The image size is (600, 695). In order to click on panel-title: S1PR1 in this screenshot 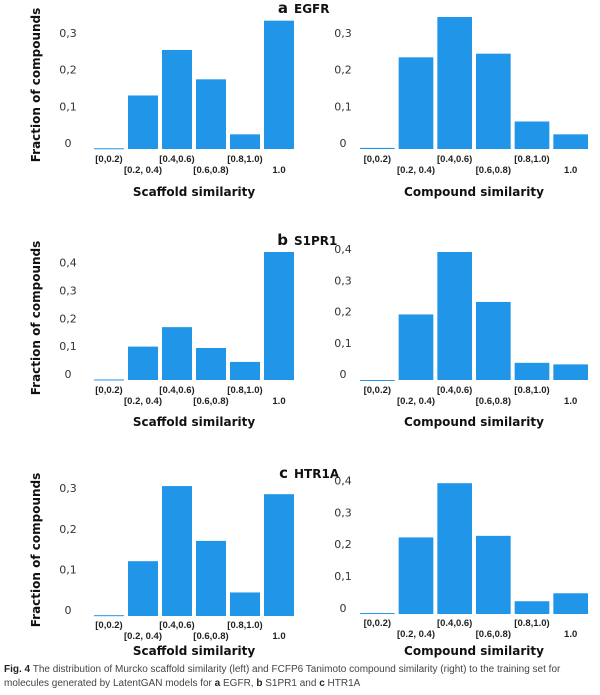, I will do `click(315, 241)`.